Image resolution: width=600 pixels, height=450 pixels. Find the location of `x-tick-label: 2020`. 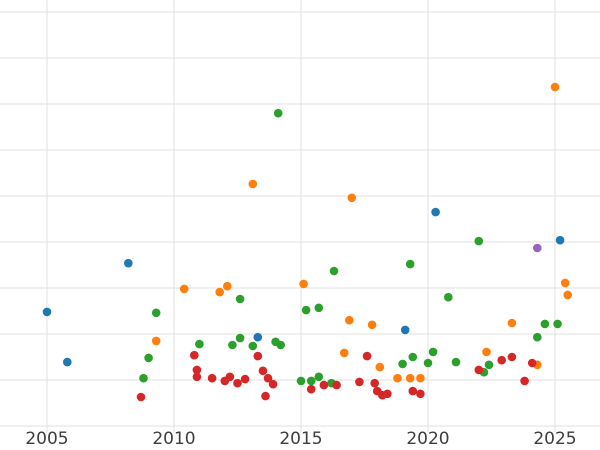

x-tick-label: 2020 is located at coordinates (427, 439).